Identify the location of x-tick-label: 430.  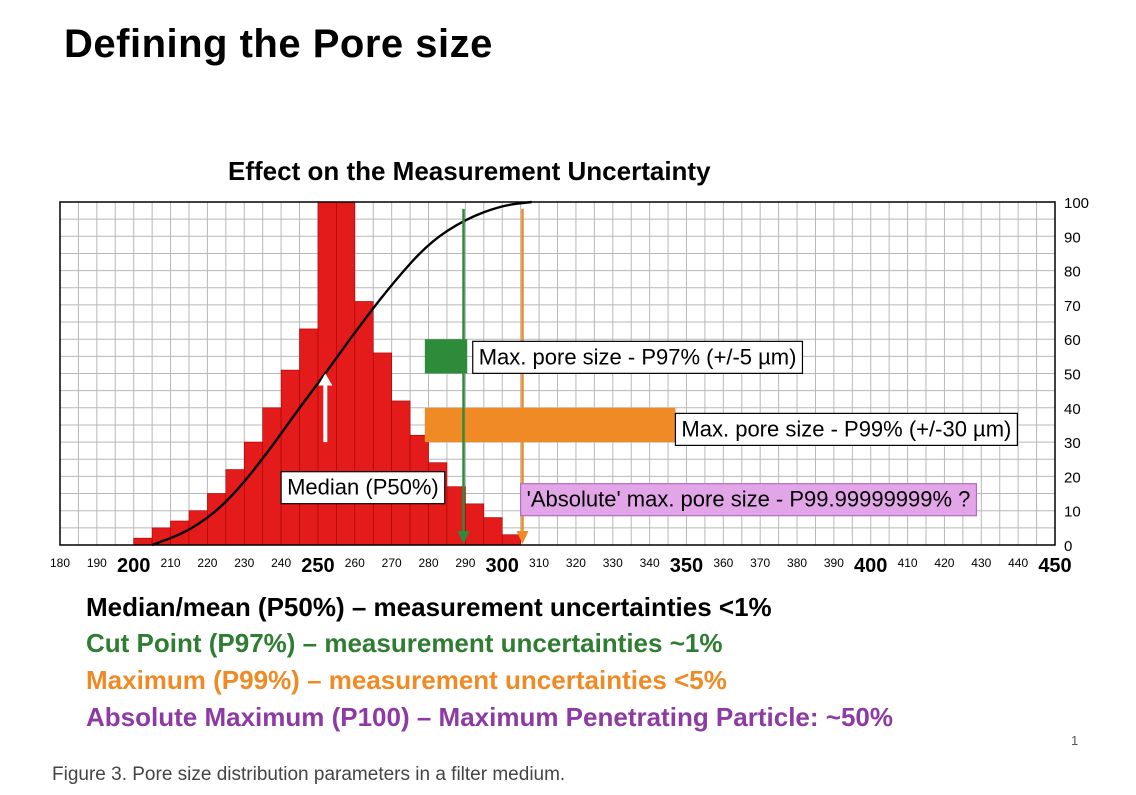
(981, 563).